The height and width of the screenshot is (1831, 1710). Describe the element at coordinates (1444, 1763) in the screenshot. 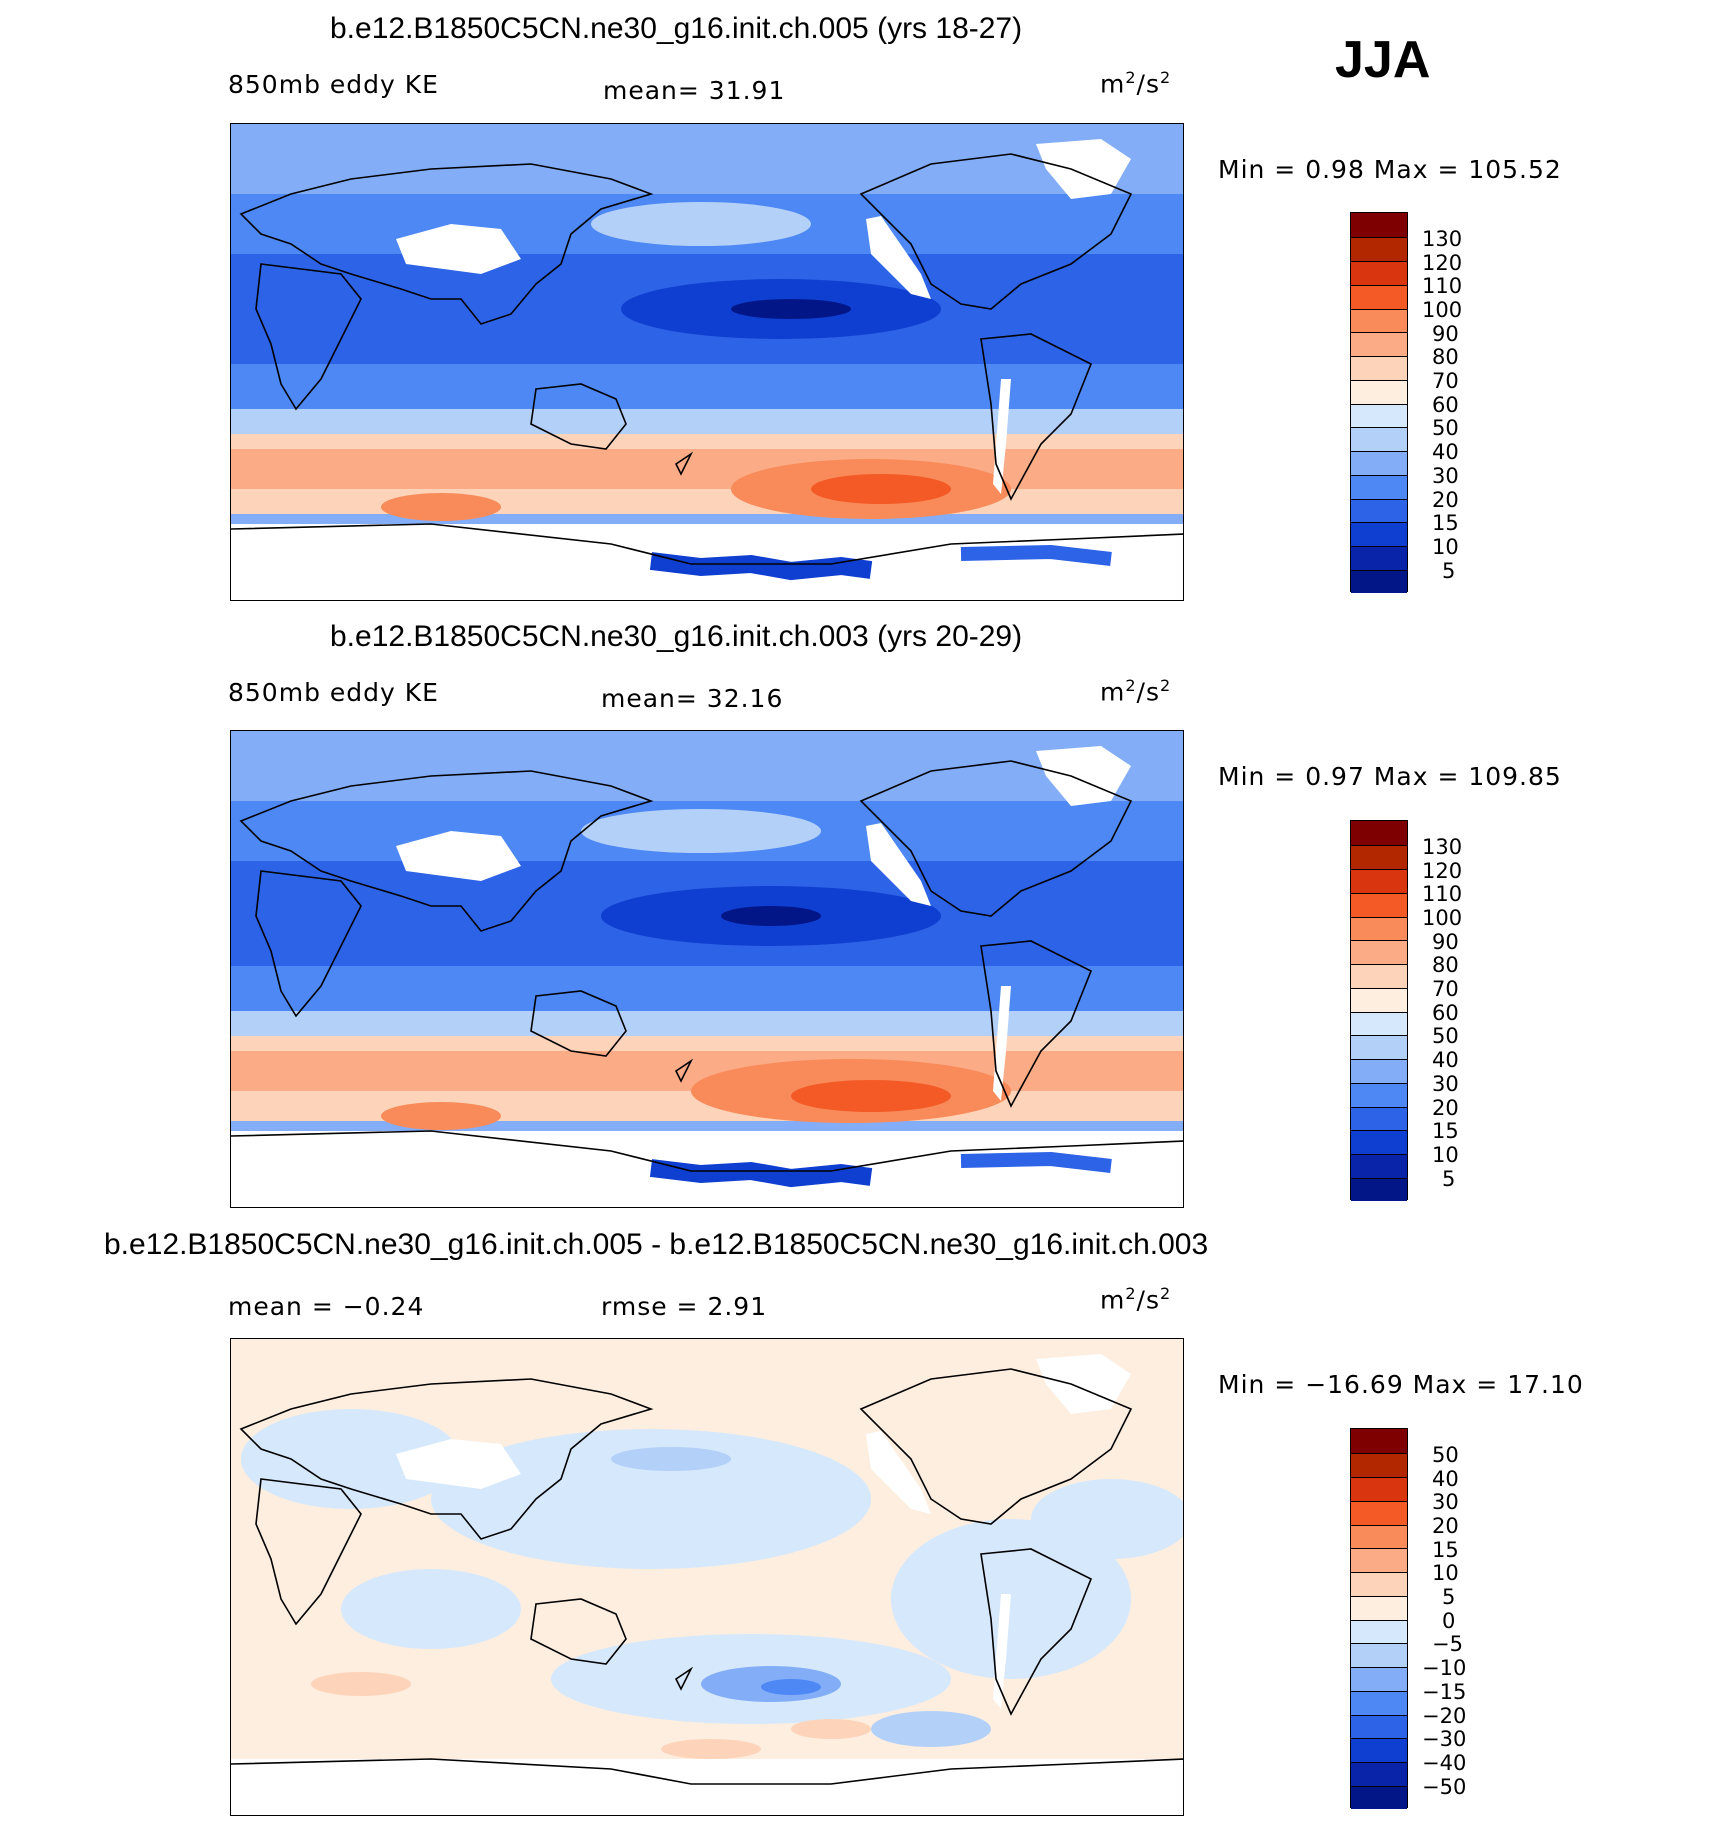

I see `colorbar-tick-label: −40` at that location.